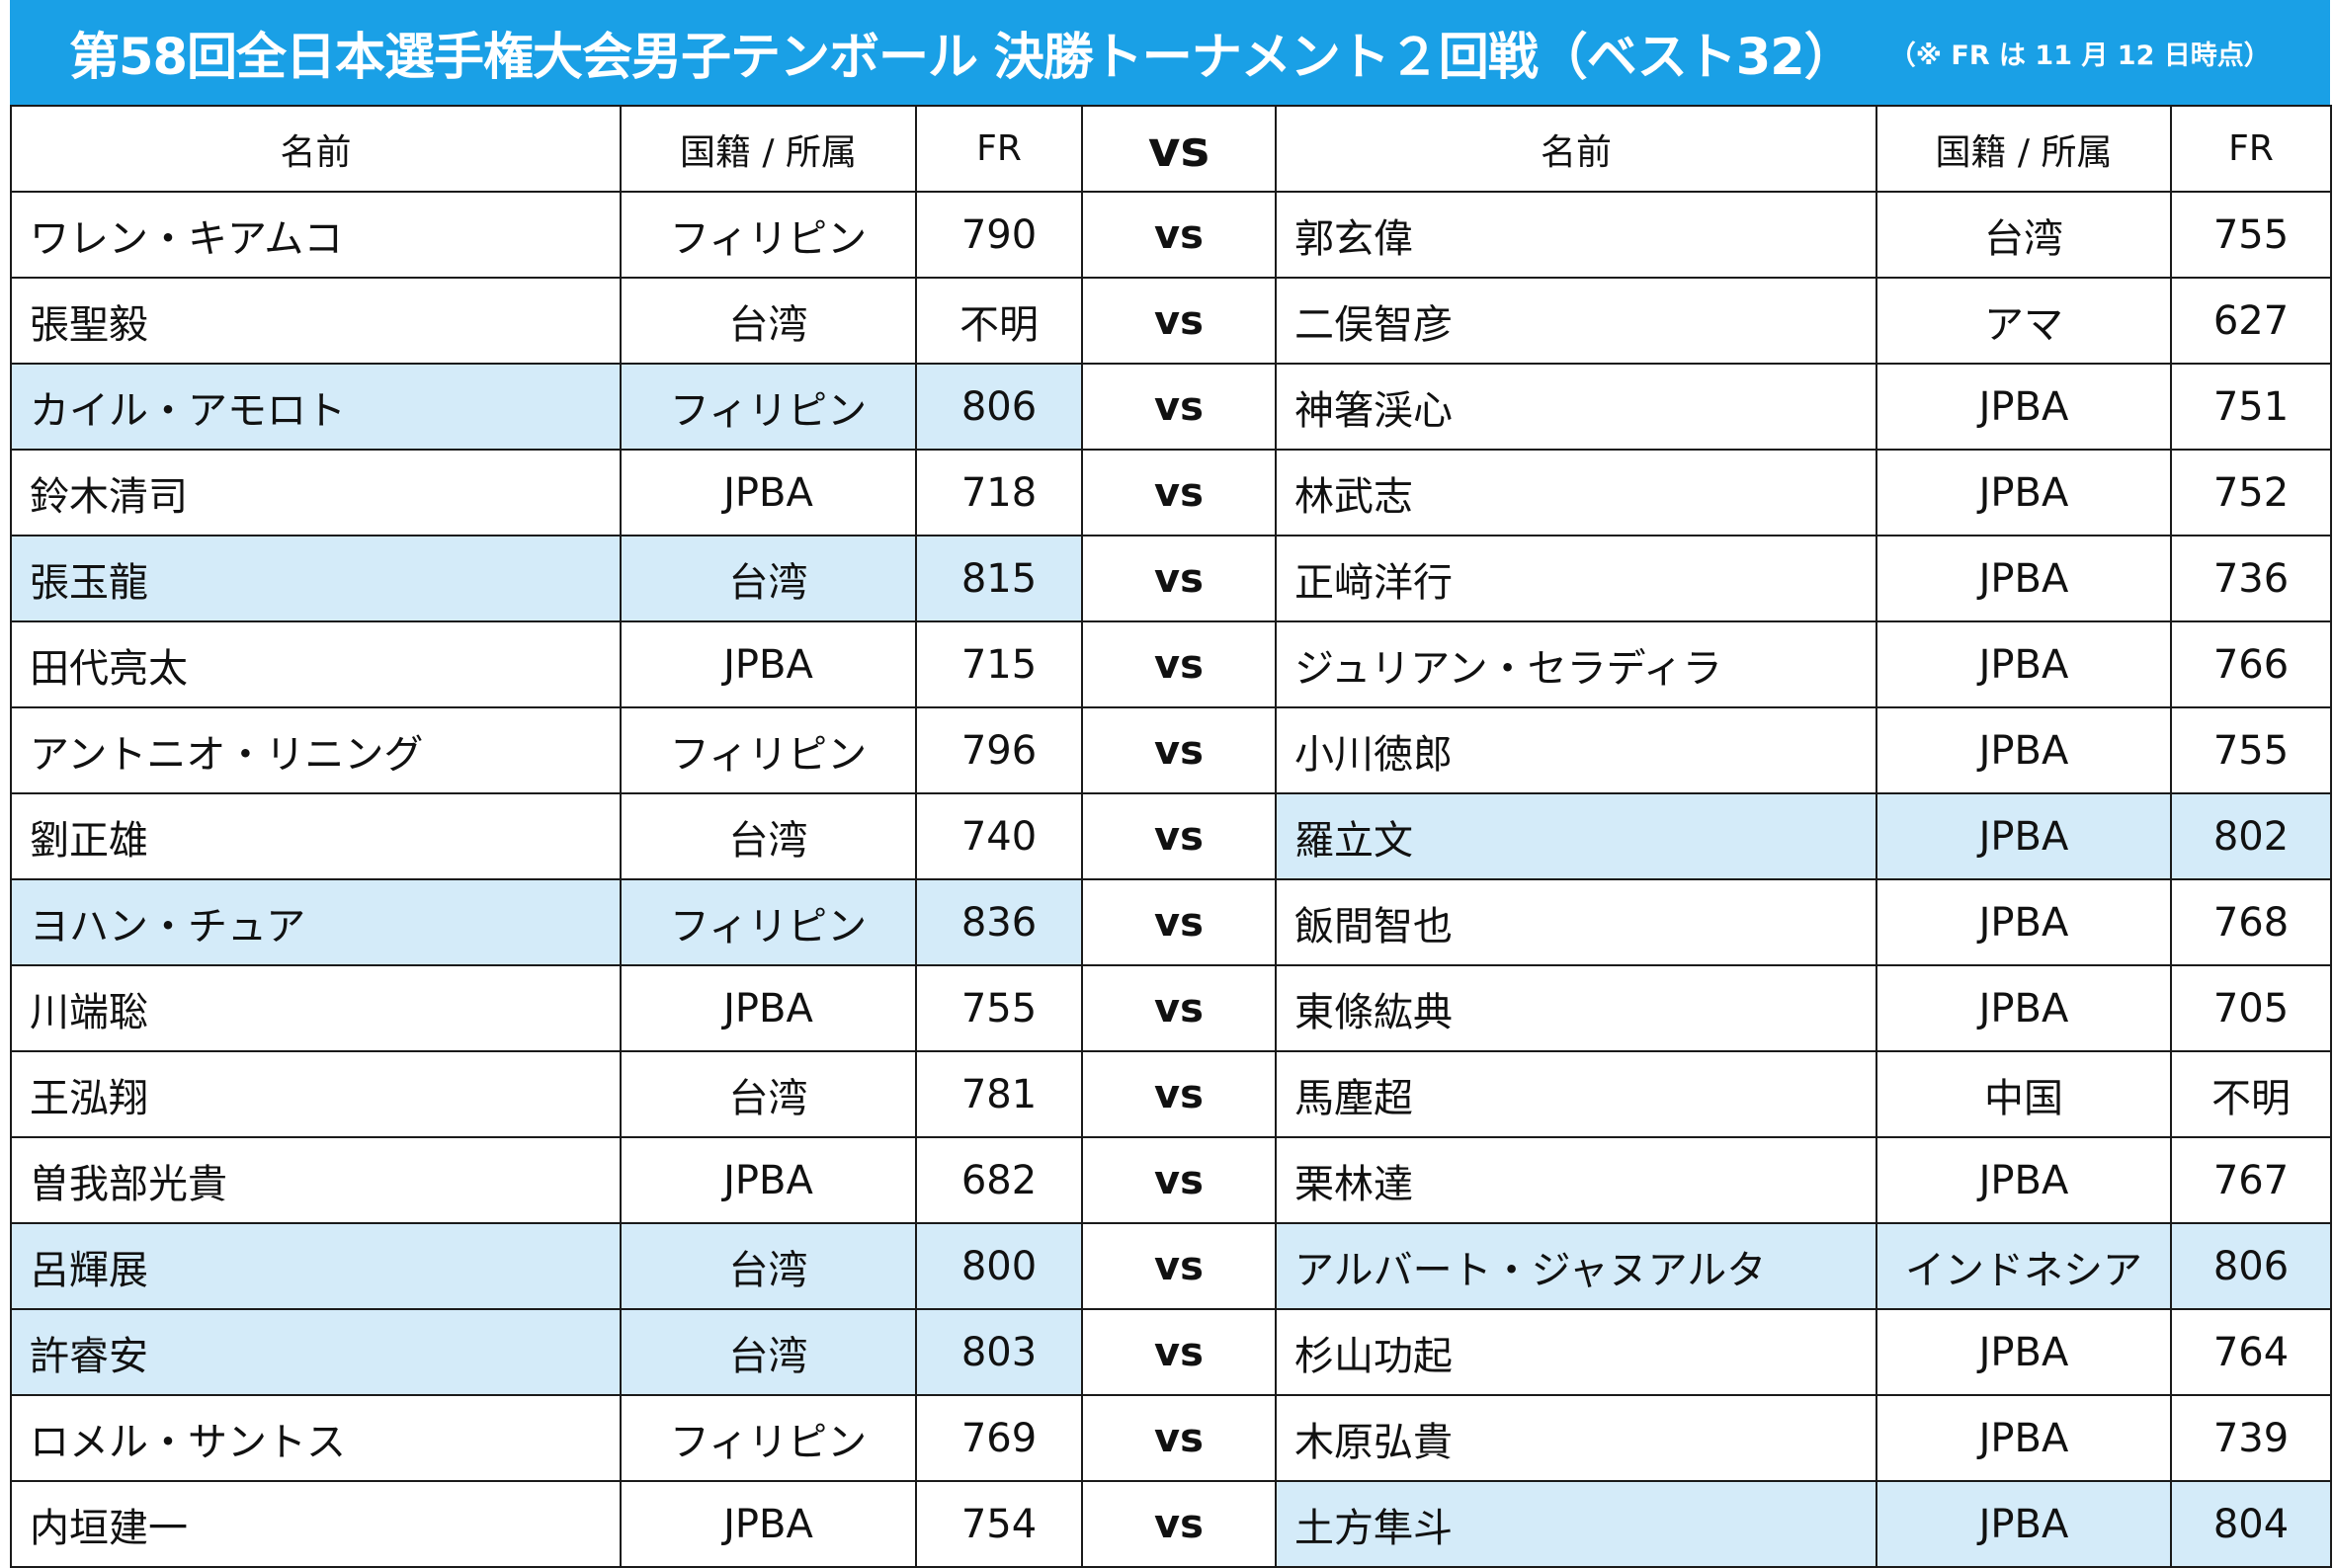 This screenshot has height=1568, width=2334. I want to click on match-row: 内垣建一 JPBA 754 vs 土方隼斗 JPBA 804, so click(1171, 1524).